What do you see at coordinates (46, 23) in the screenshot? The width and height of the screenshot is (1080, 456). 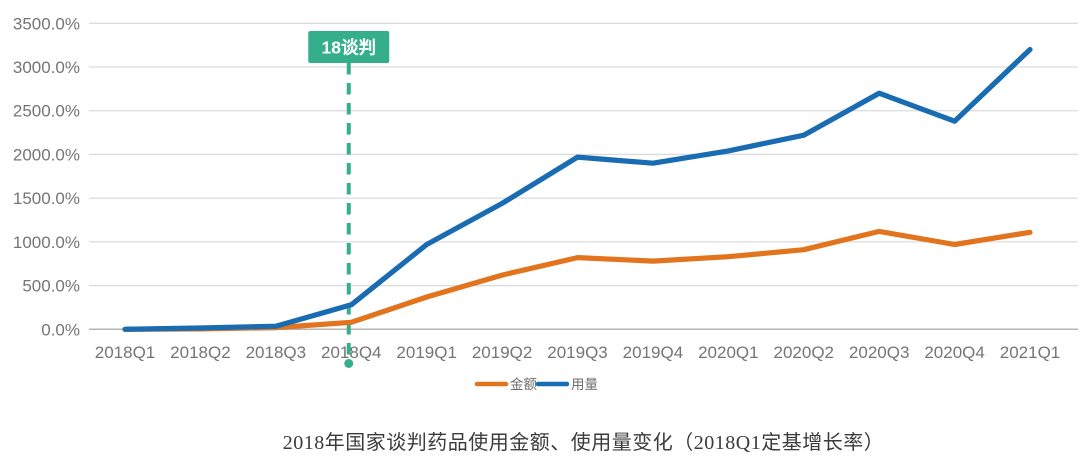 I see `y-axis-label: 3500.0%` at bounding box center [46, 23].